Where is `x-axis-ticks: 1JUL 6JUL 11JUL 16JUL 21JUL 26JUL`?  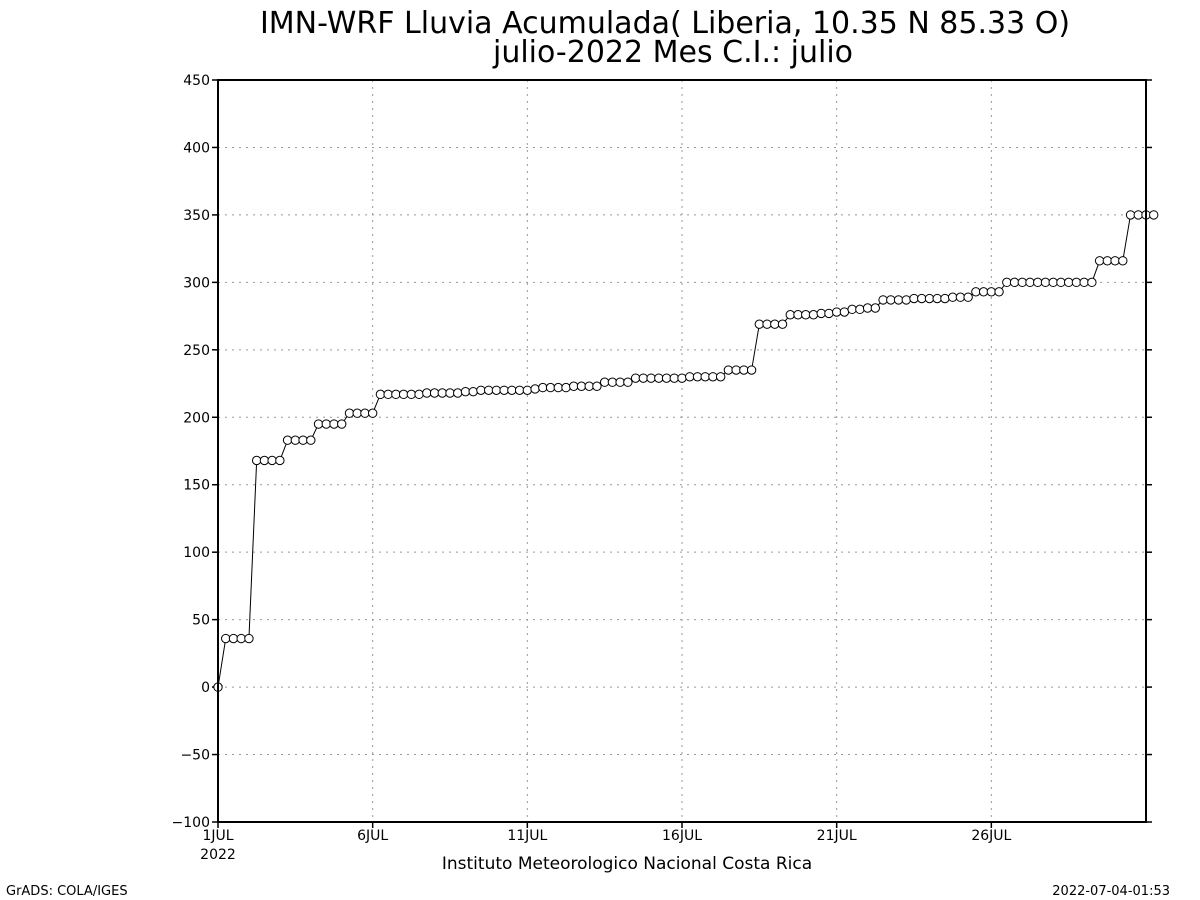 x-axis-ticks: 1JUL 6JUL 11JUL 16JUL 21JUL 26JUL is located at coordinates (607, 833).